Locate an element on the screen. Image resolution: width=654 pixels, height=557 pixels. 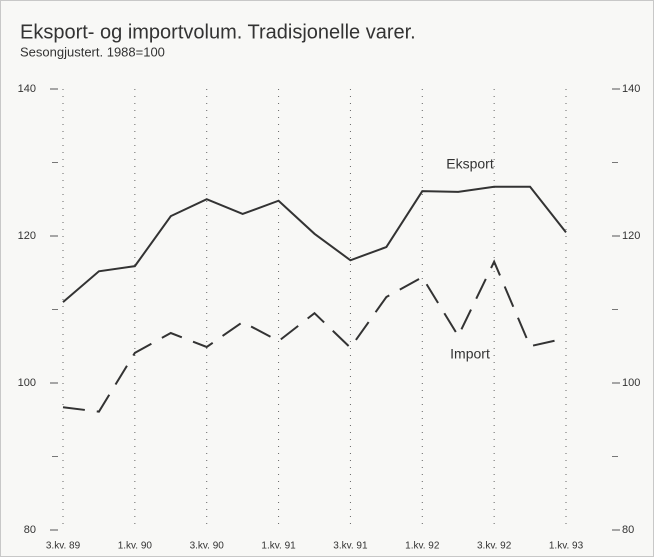
x-tick-label: 1.kv. 92 is located at coordinates (422, 546).